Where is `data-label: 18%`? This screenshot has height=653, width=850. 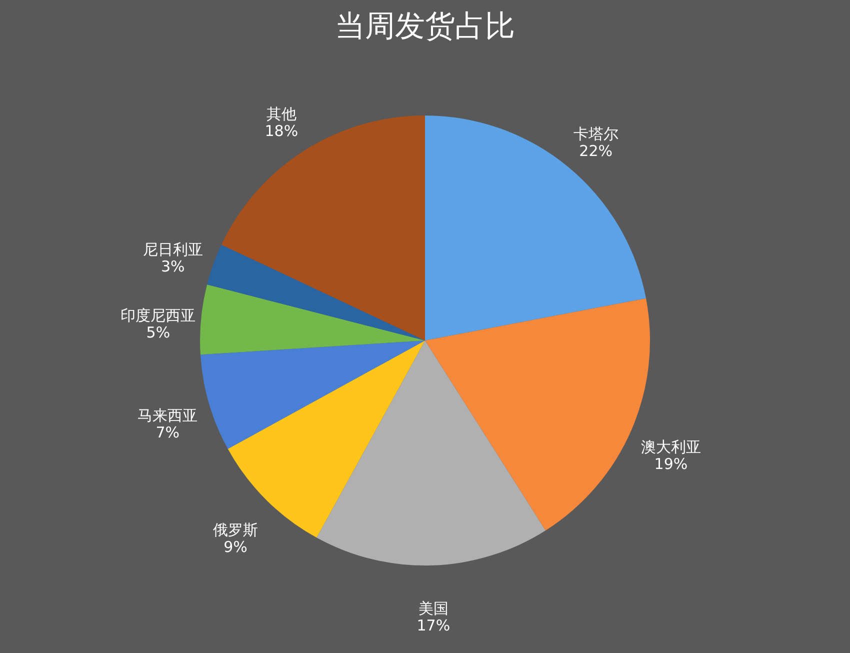
data-label: 18% is located at coordinates (281, 131).